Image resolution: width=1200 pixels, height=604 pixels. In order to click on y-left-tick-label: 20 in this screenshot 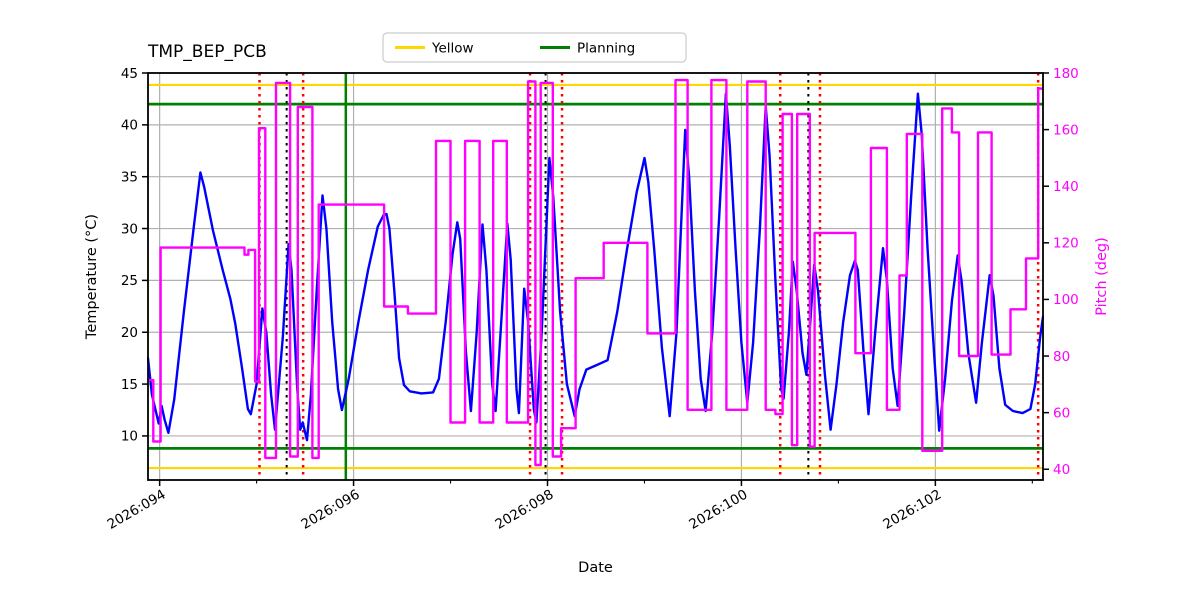, I will do `click(129, 333)`.